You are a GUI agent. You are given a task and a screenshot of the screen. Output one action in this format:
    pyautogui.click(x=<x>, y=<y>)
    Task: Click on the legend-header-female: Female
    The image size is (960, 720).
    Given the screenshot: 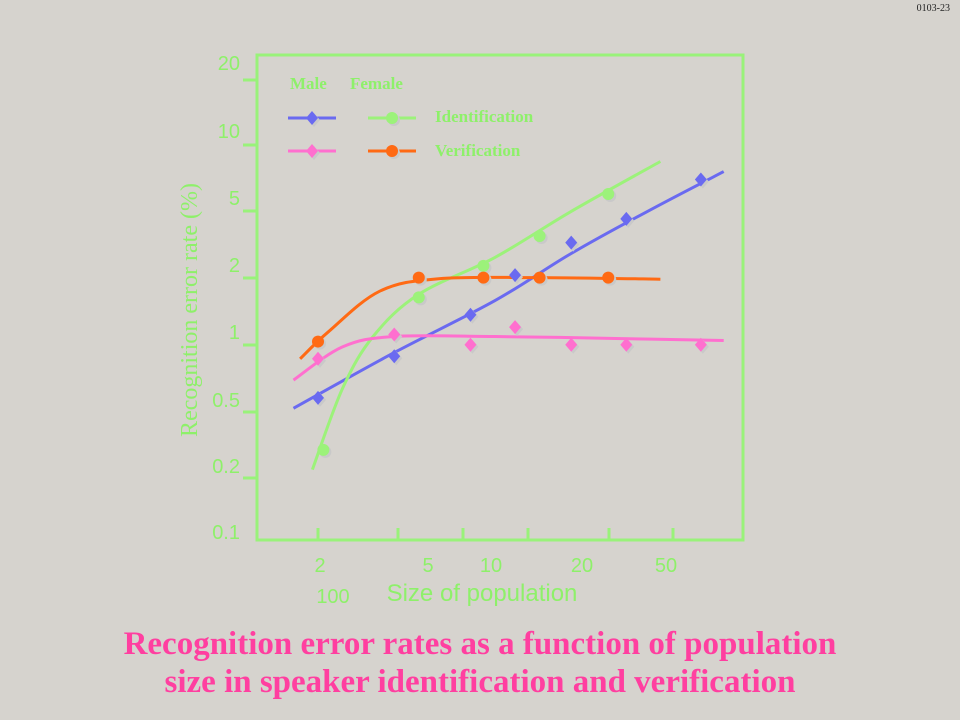 What is the action you would take?
    pyautogui.click(x=376, y=83)
    